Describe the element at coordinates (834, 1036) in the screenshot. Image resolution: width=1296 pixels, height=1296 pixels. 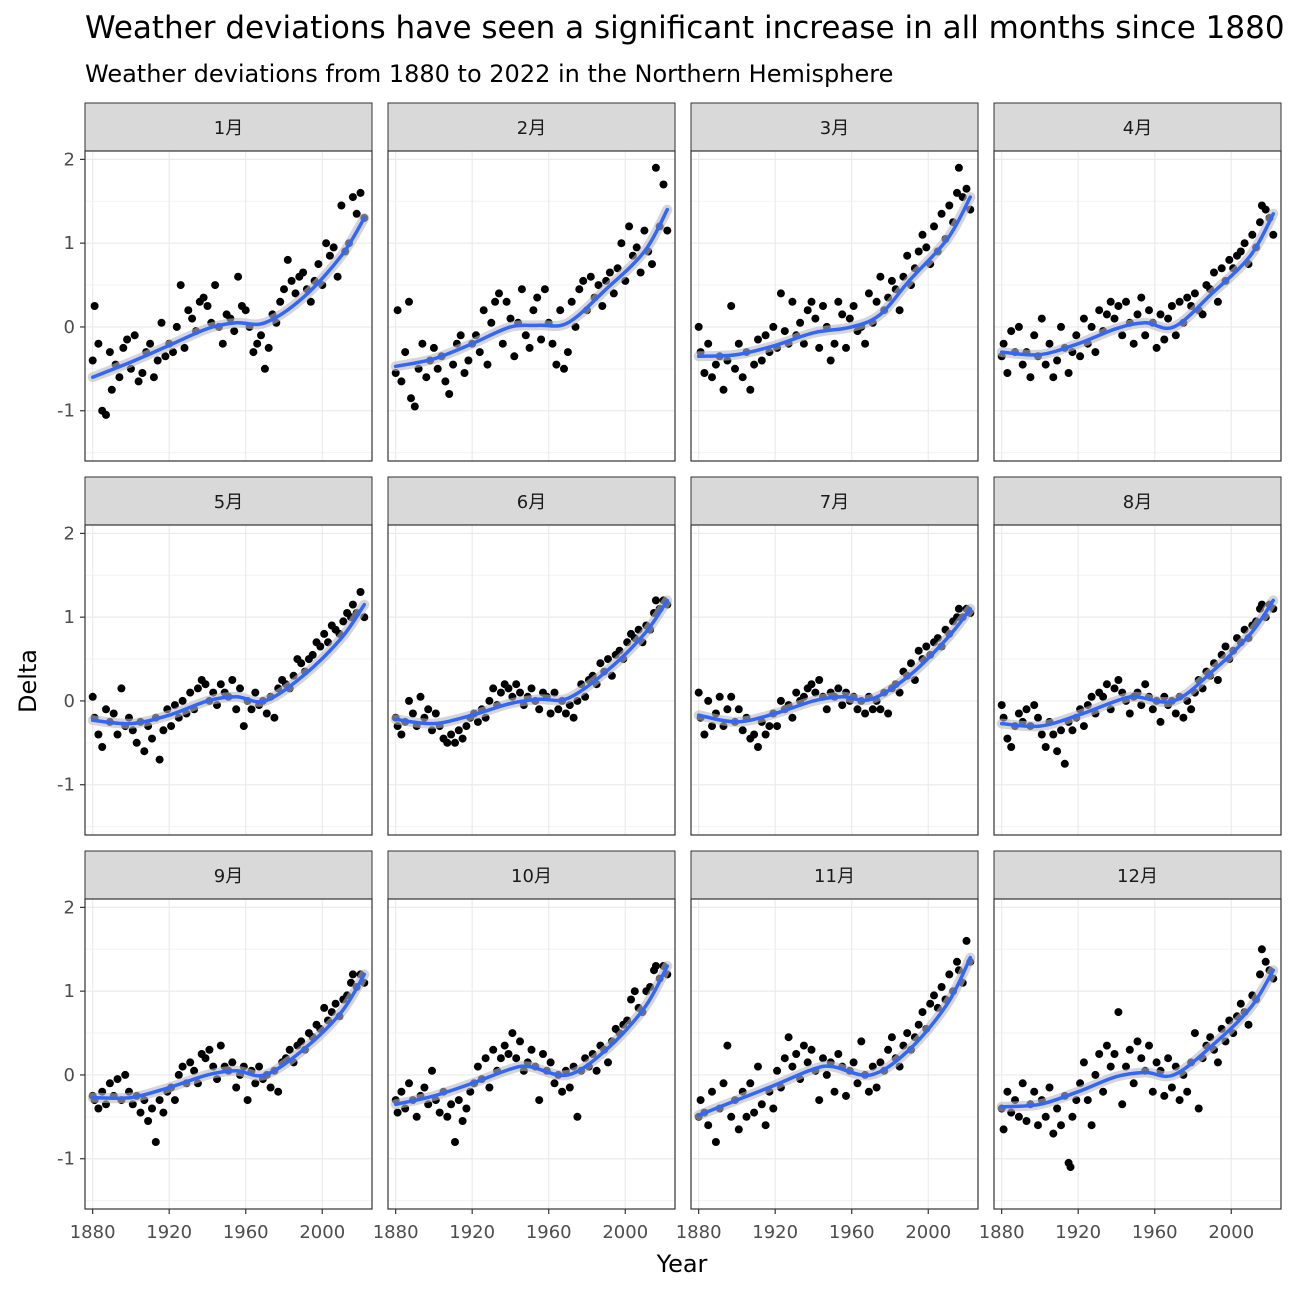
I see `smooth-trend-line` at that location.